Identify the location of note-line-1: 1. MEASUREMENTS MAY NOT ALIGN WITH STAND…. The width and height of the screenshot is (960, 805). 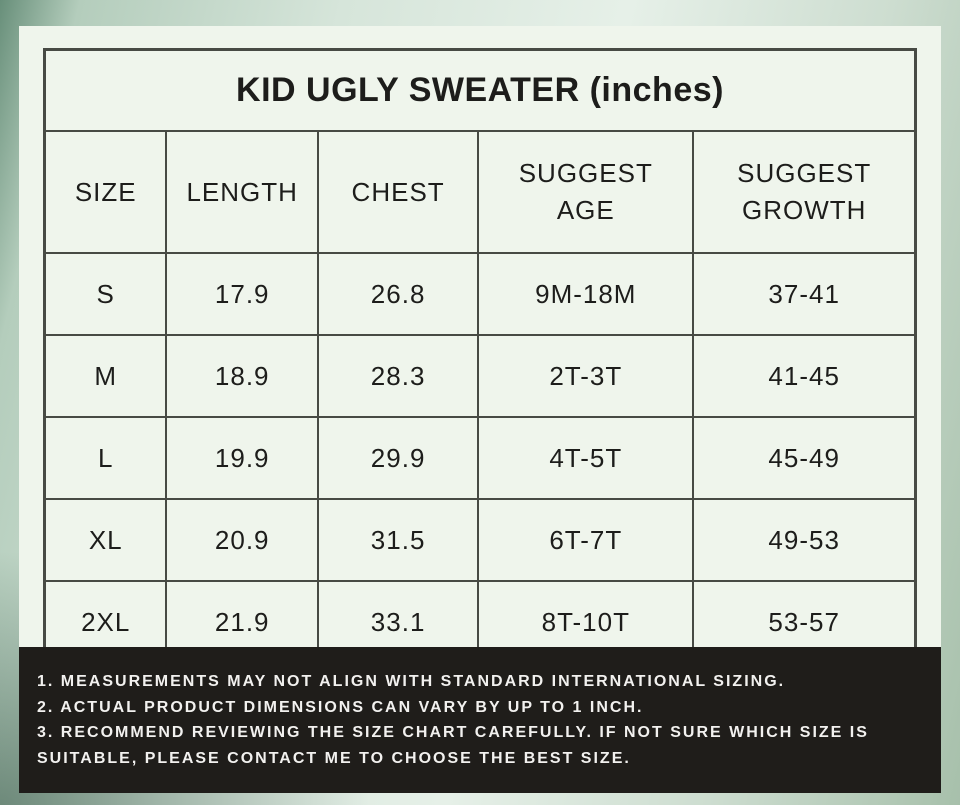
(411, 681).